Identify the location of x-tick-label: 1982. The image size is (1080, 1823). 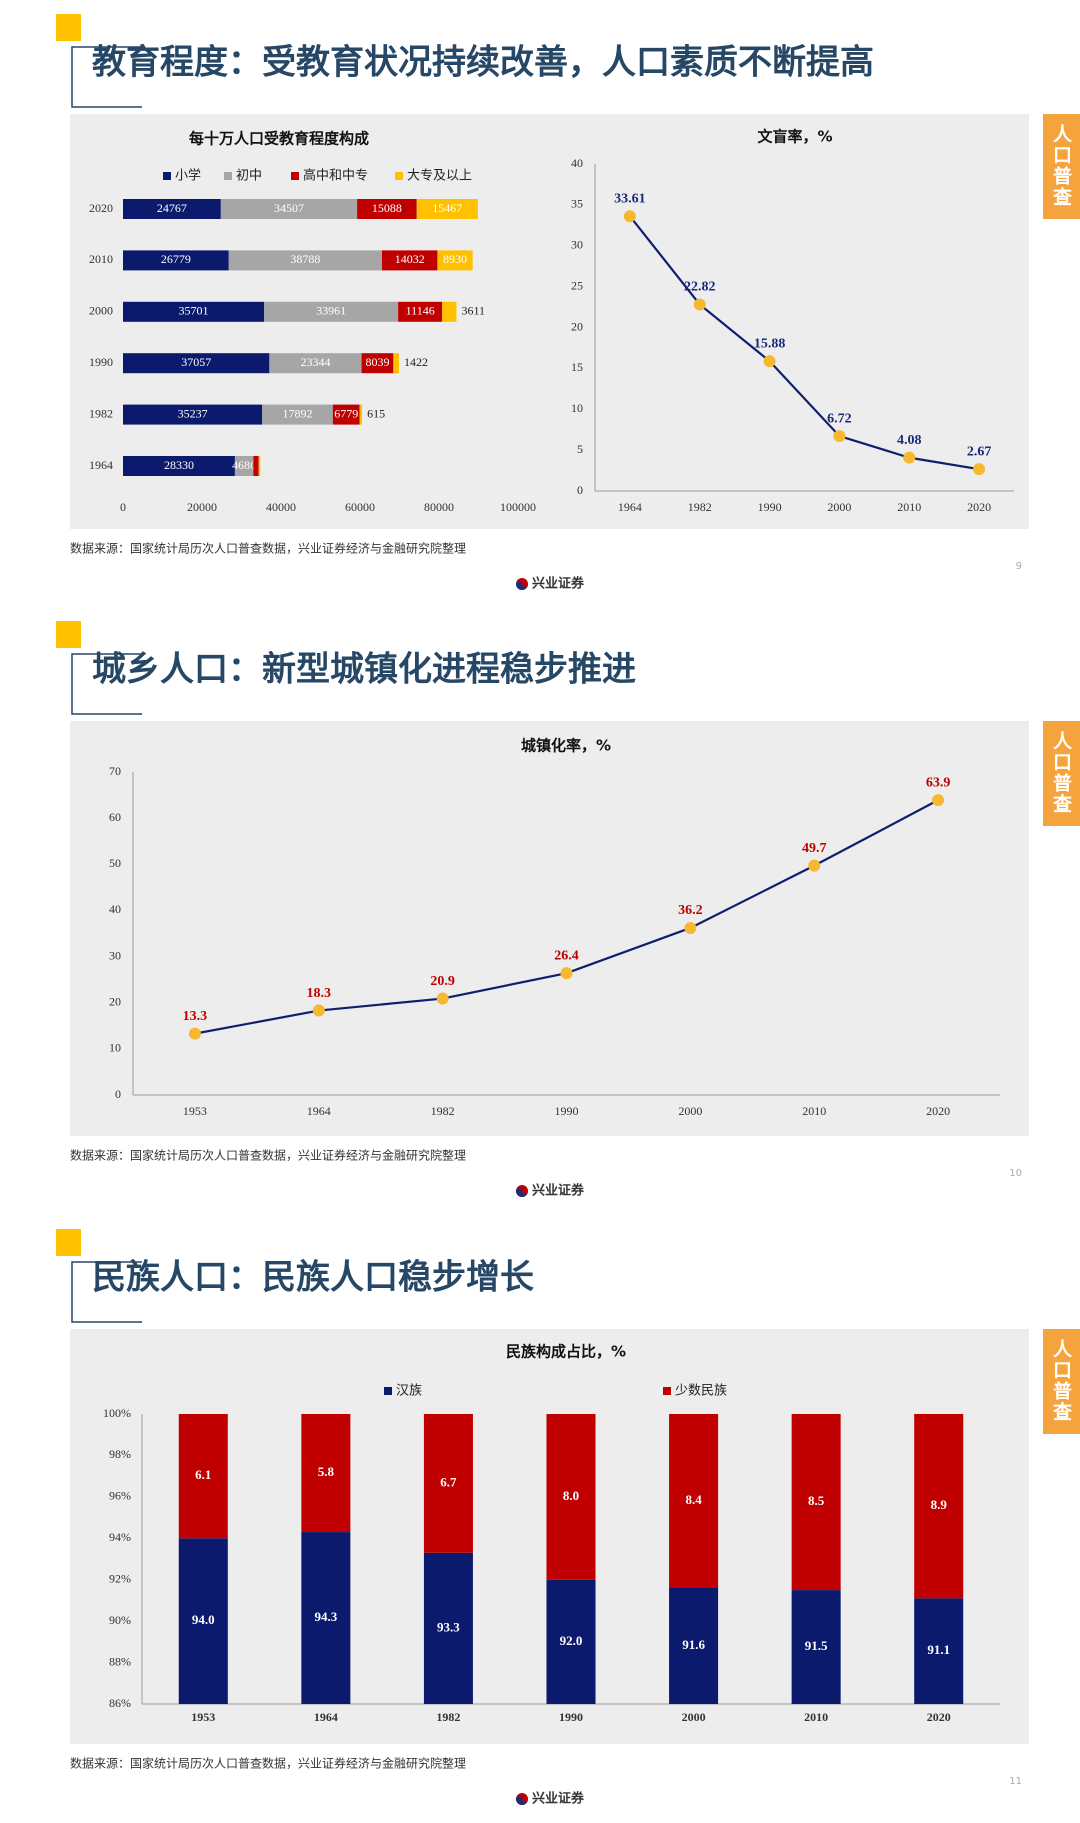
(700, 507).